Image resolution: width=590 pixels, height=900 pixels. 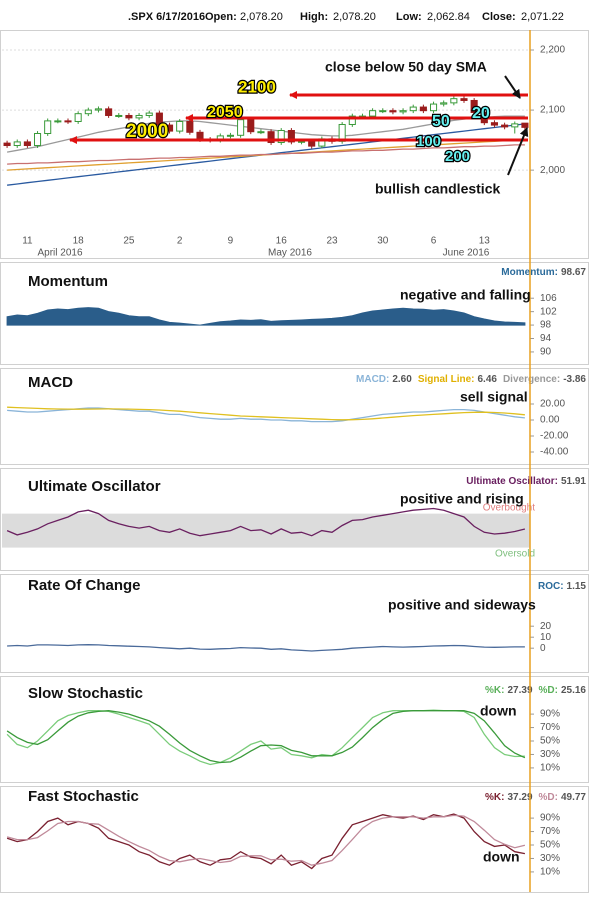 What do you see at coordinates (577, 586) in the screenshot?
I see `readout-value: 1.15` at bounding box center [577, 586].